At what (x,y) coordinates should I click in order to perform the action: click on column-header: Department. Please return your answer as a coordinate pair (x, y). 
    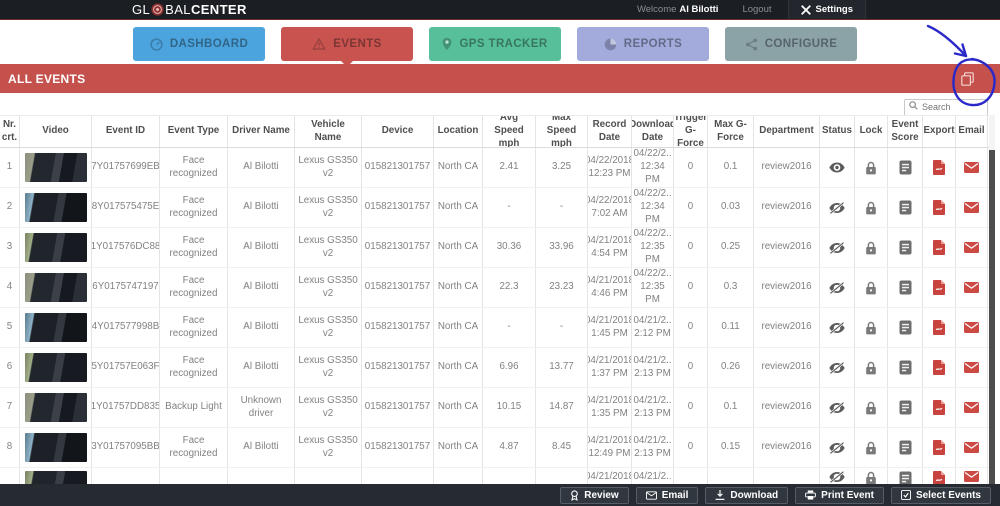
    Looking at the image, I should click on (787, 131).